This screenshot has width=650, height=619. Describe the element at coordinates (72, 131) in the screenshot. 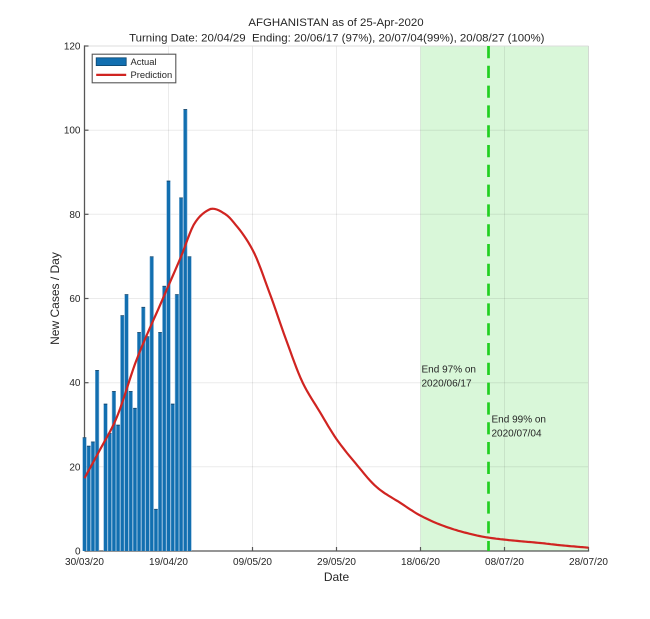

I see `svg-text: 100` at that location.